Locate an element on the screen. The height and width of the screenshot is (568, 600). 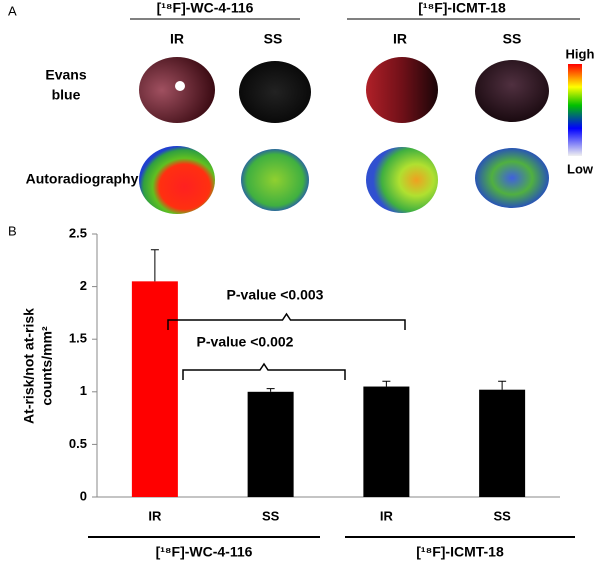
row-label: blue is located at coordinates (66, 95).